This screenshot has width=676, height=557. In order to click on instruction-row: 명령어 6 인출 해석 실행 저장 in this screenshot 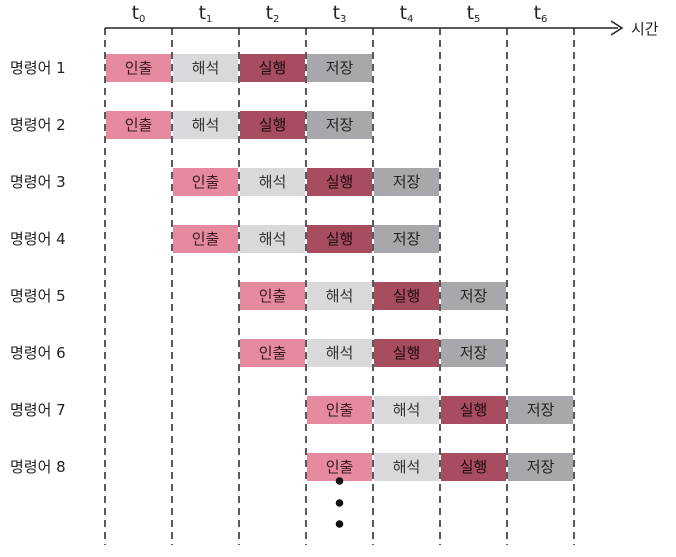, I will do `click(258, 353)`.